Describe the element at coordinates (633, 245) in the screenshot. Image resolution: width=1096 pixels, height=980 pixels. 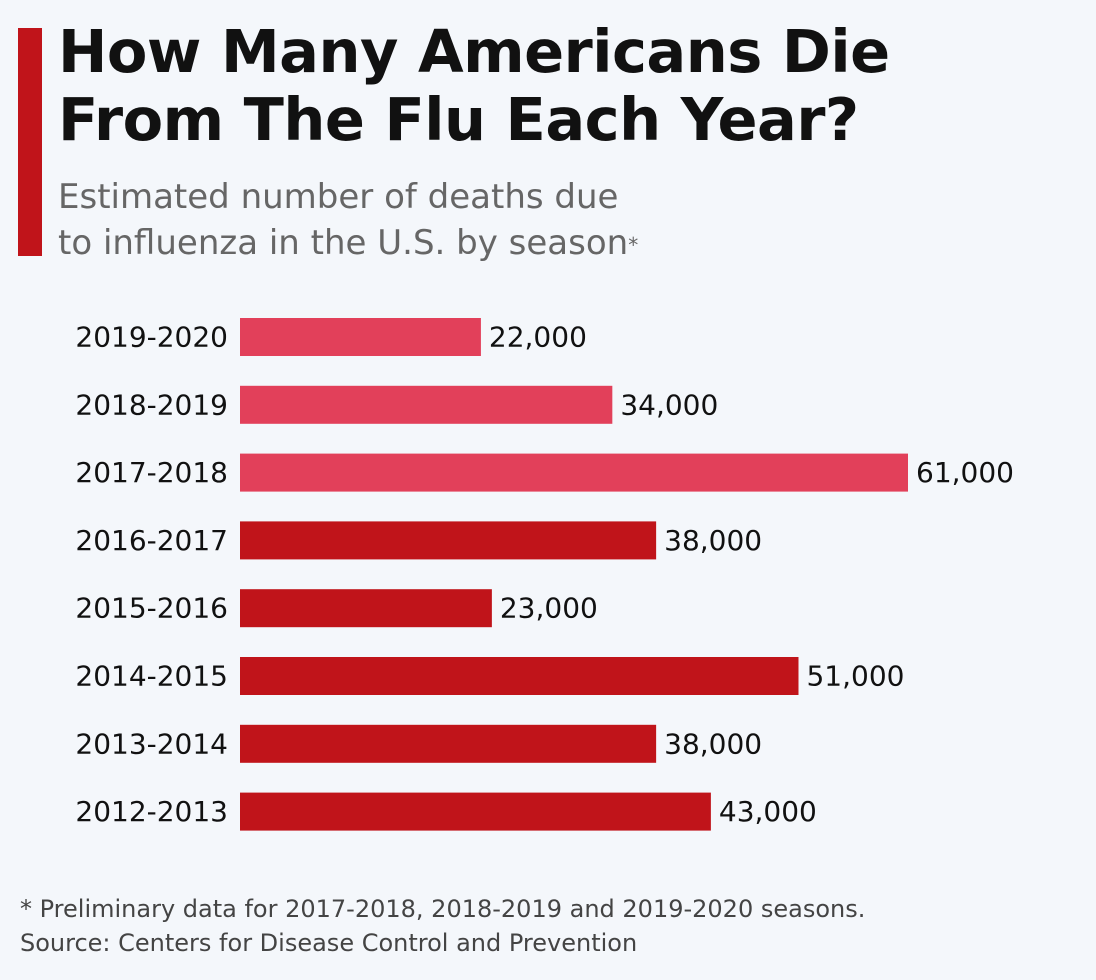
I see `subtitle-footnote-marker: *` at that location.